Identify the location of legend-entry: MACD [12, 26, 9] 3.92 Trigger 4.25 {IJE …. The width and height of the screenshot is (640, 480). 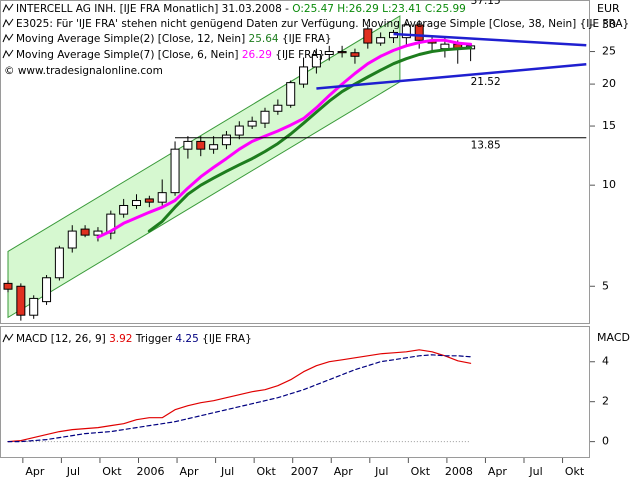
(134, 339).